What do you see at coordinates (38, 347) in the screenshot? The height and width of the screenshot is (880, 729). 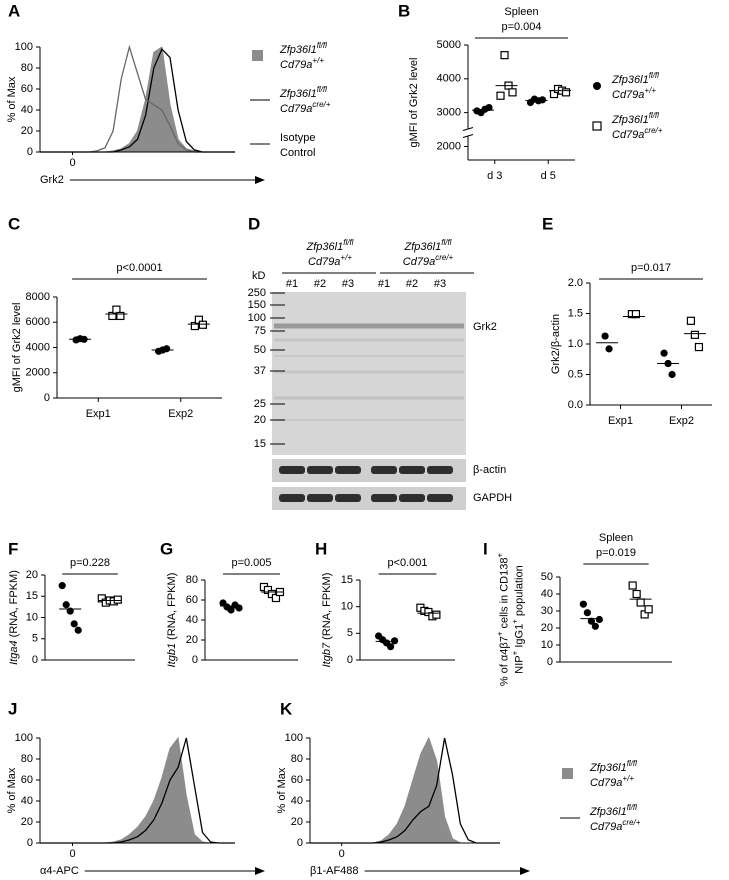 I see `y-tick-label: 4000` at bounding box center [38, 347].